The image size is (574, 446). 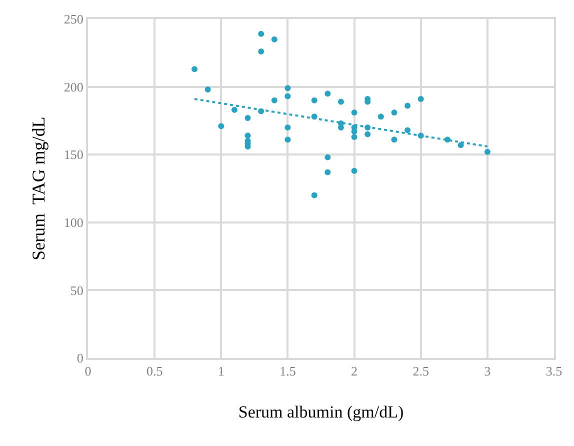 I want to click on y-tick-label: 150, so click(x=74, y=154).